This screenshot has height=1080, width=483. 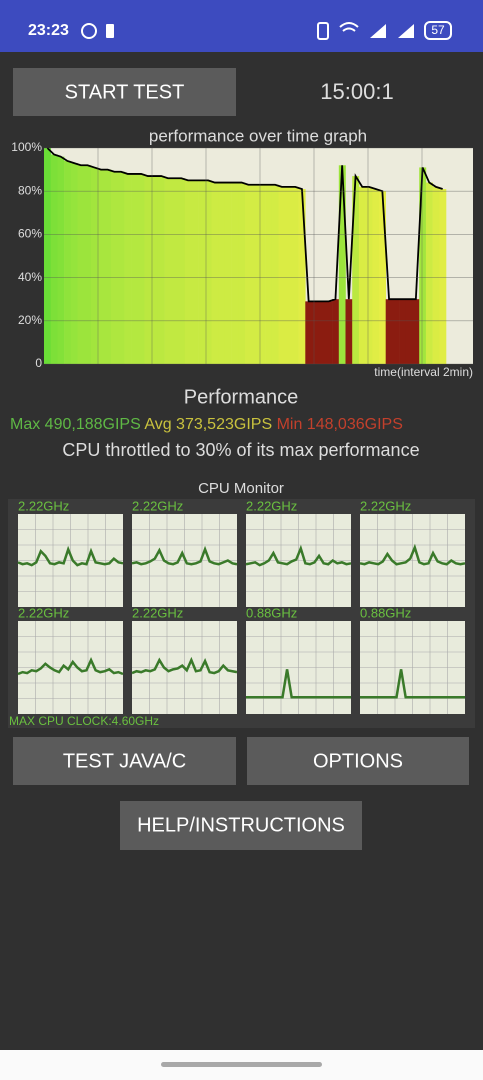 I want to click on monitor-title: CPU Monitor, so click(x=241, y=488).